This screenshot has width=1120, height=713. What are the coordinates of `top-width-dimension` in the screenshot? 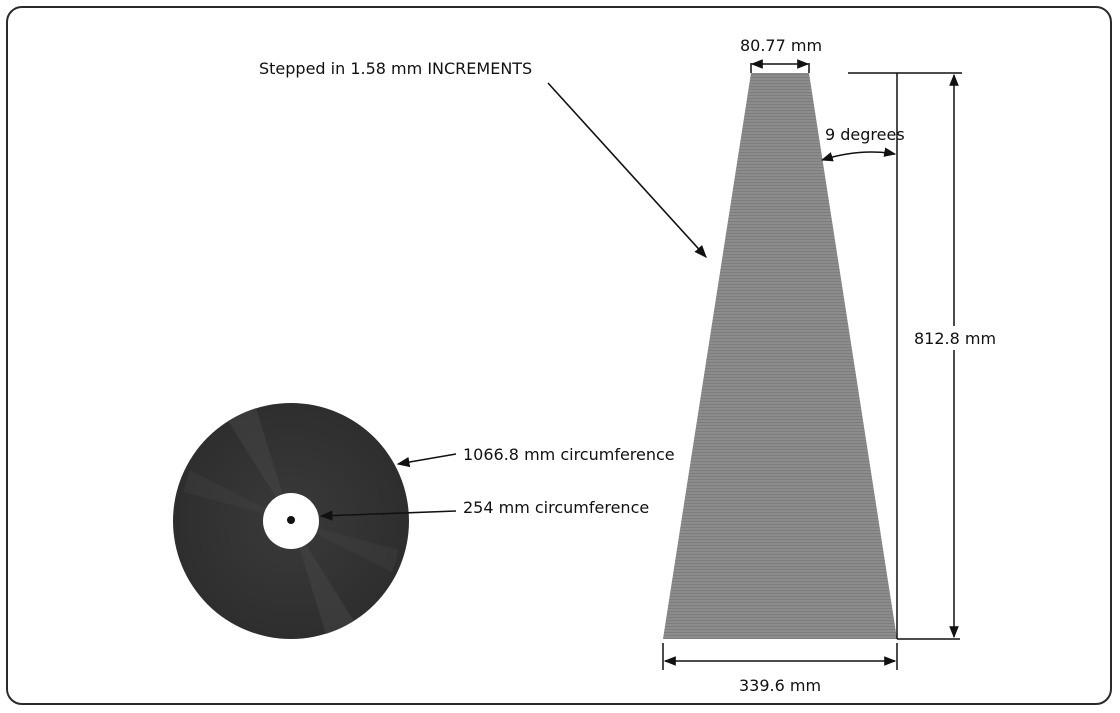 It's located at (780, 66).